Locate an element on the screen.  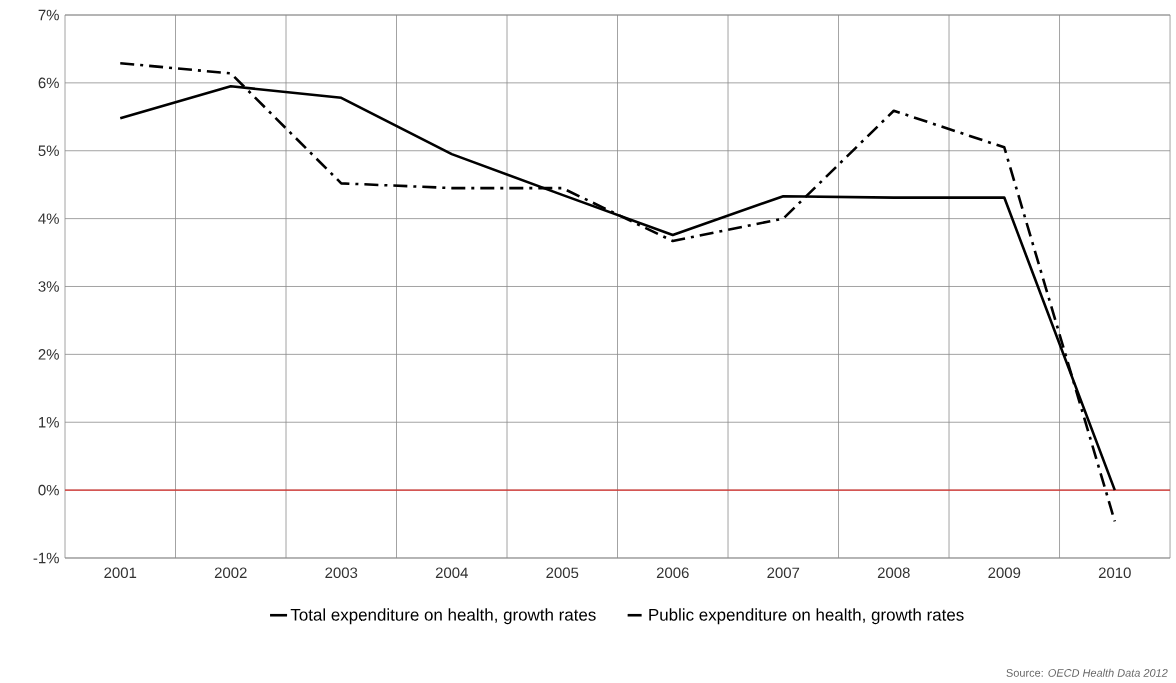
x-tick-label: 2010 is located at coordinates (1114, 573).